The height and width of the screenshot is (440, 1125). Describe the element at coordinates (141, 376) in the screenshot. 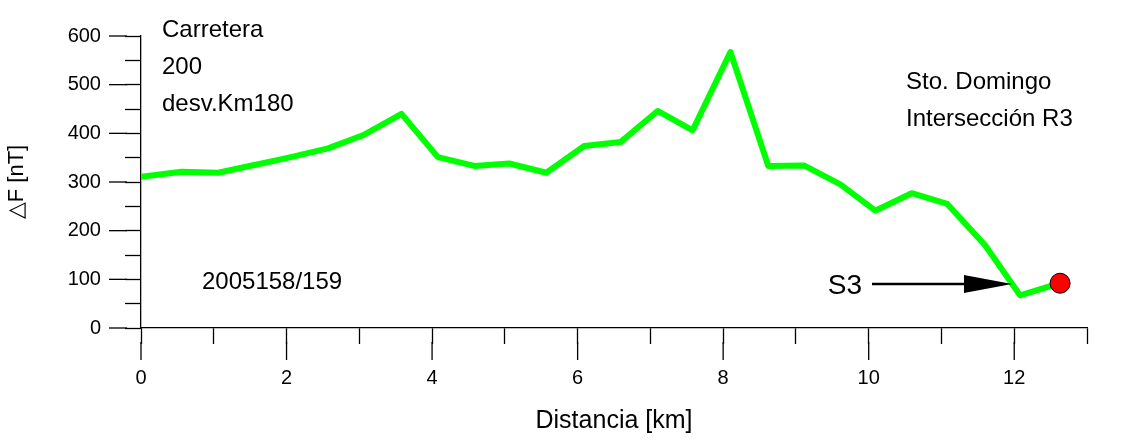

I see `x-tick-label: 0` at that location.